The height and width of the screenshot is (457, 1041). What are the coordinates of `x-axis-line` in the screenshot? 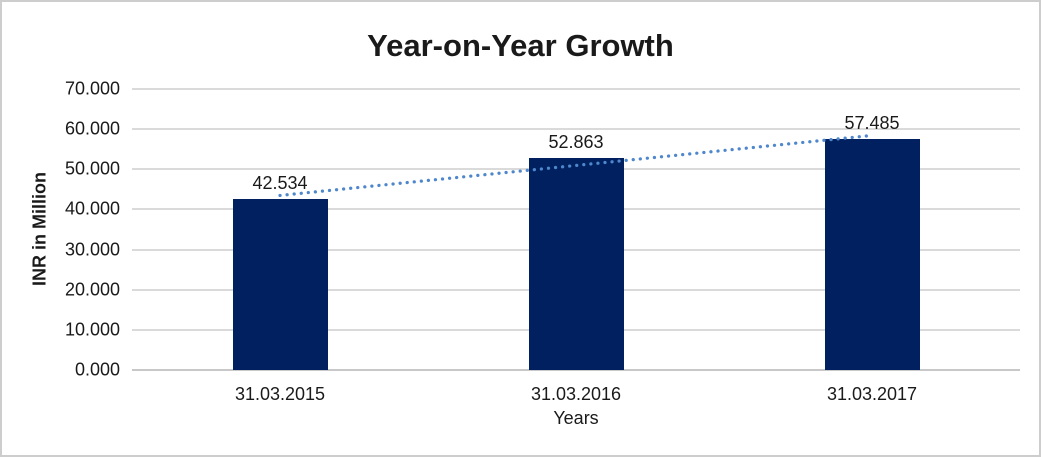 It's located at (576, 370).